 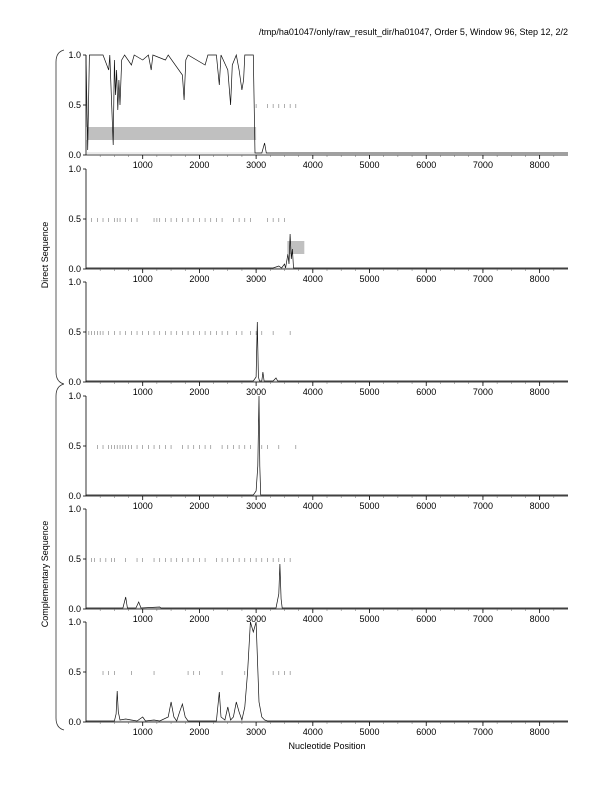 I want to click on group-brace-direct, so click(x=60, y=217).